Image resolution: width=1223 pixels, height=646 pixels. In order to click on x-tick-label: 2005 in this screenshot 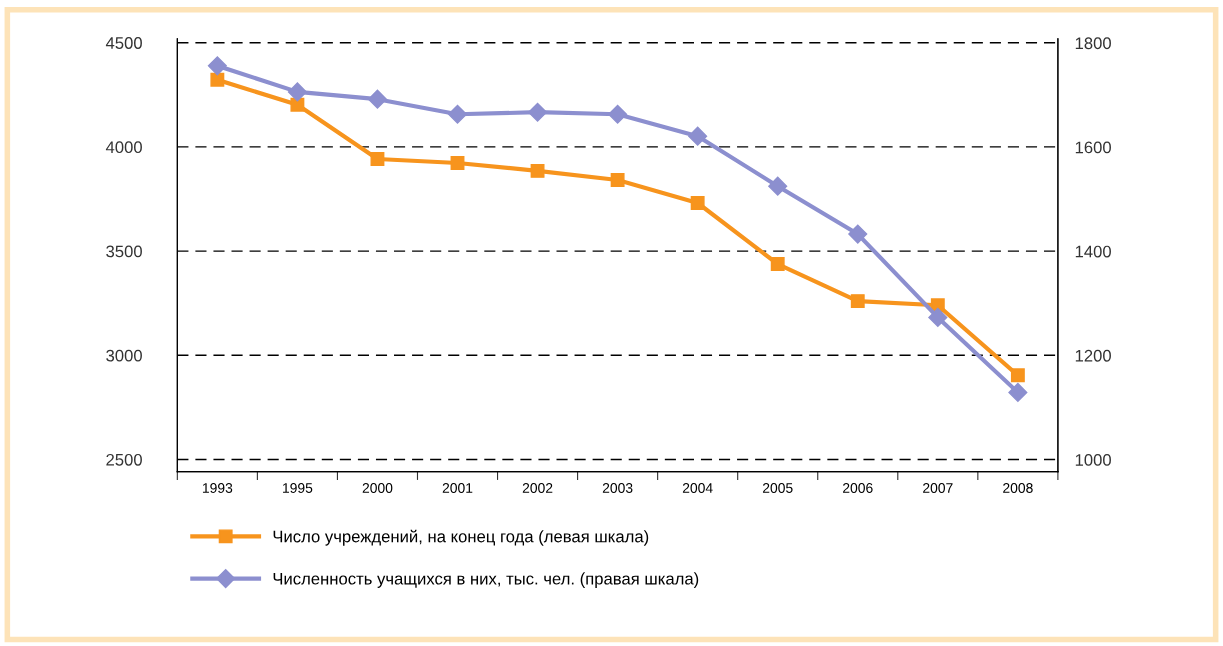, I will do `click(777, 488)`.